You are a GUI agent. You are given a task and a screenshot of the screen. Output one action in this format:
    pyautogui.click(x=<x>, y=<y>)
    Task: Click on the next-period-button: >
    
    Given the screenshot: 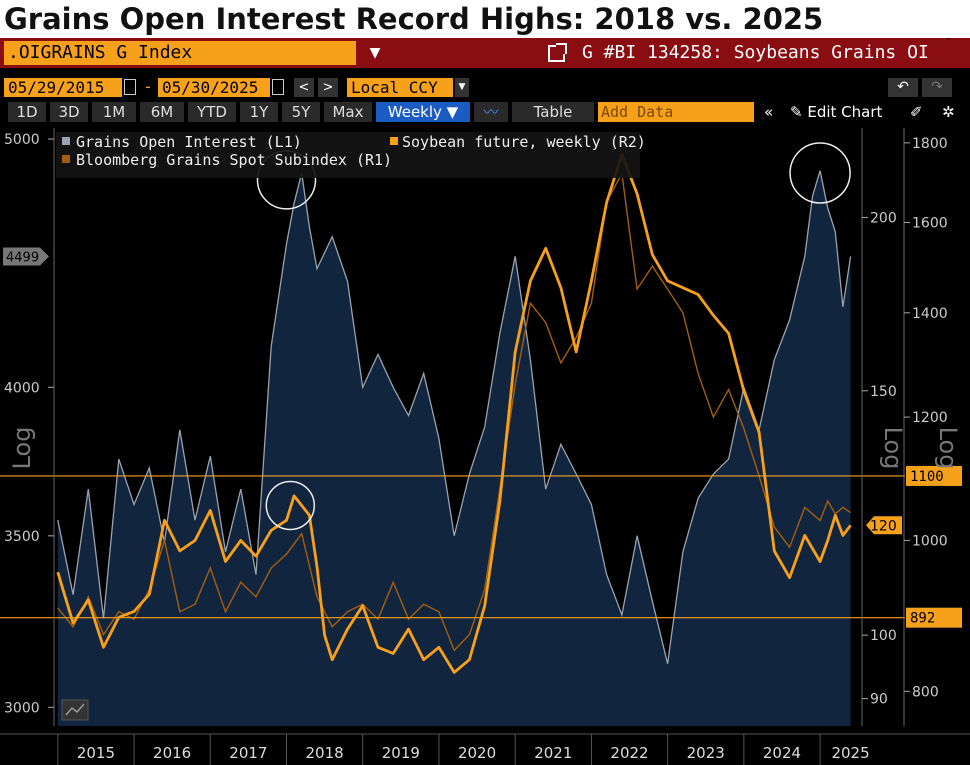 What is the action you would take?
    pyautogui.click(x=328, y=87)
    